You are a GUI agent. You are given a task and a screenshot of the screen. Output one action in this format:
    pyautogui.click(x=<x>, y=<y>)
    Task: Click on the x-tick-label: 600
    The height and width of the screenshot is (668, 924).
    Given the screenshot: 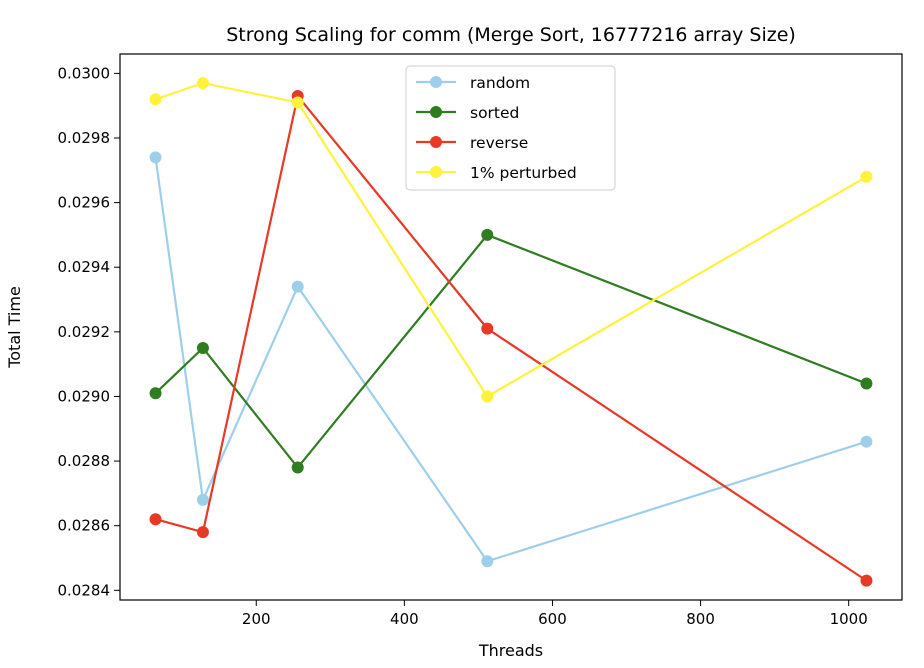 What is the action you would take?
    pyautogui.click(x=552, y=619)
    